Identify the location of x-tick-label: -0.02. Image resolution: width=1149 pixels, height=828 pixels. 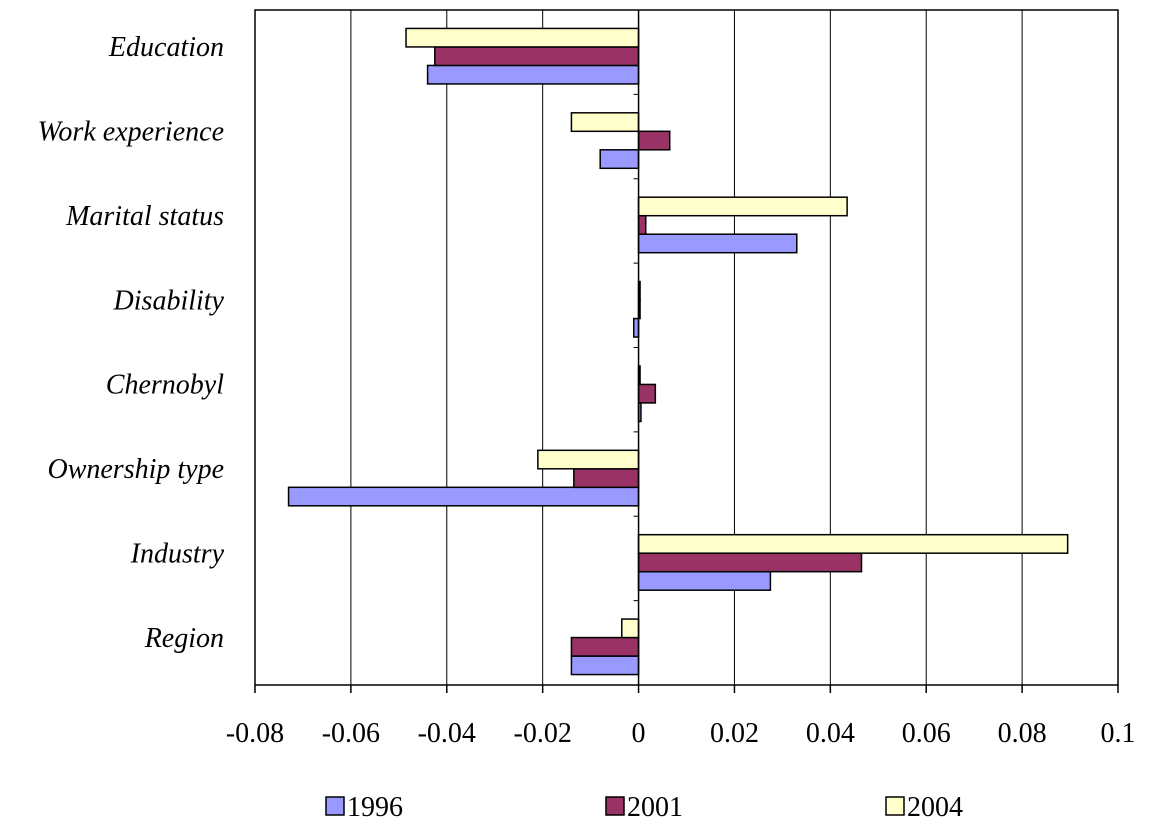
(543, 733).